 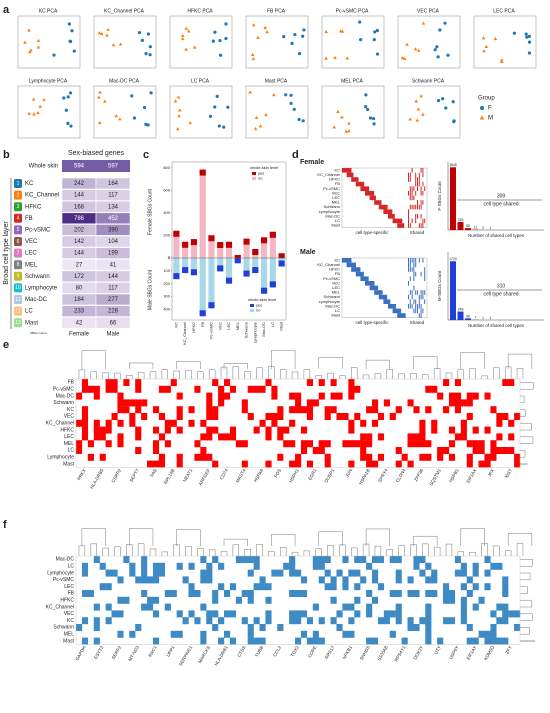 I want to click on legend-label: M, so click(x=490, y=119).